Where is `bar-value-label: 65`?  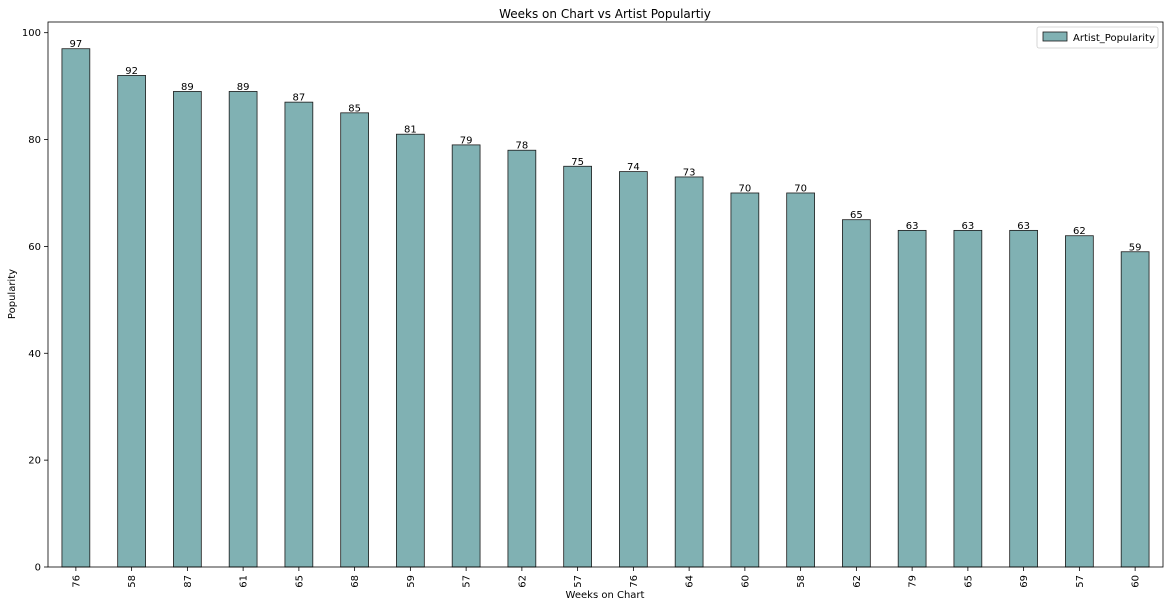 bar-value-label: 65 is located at coordinates (856, 215).